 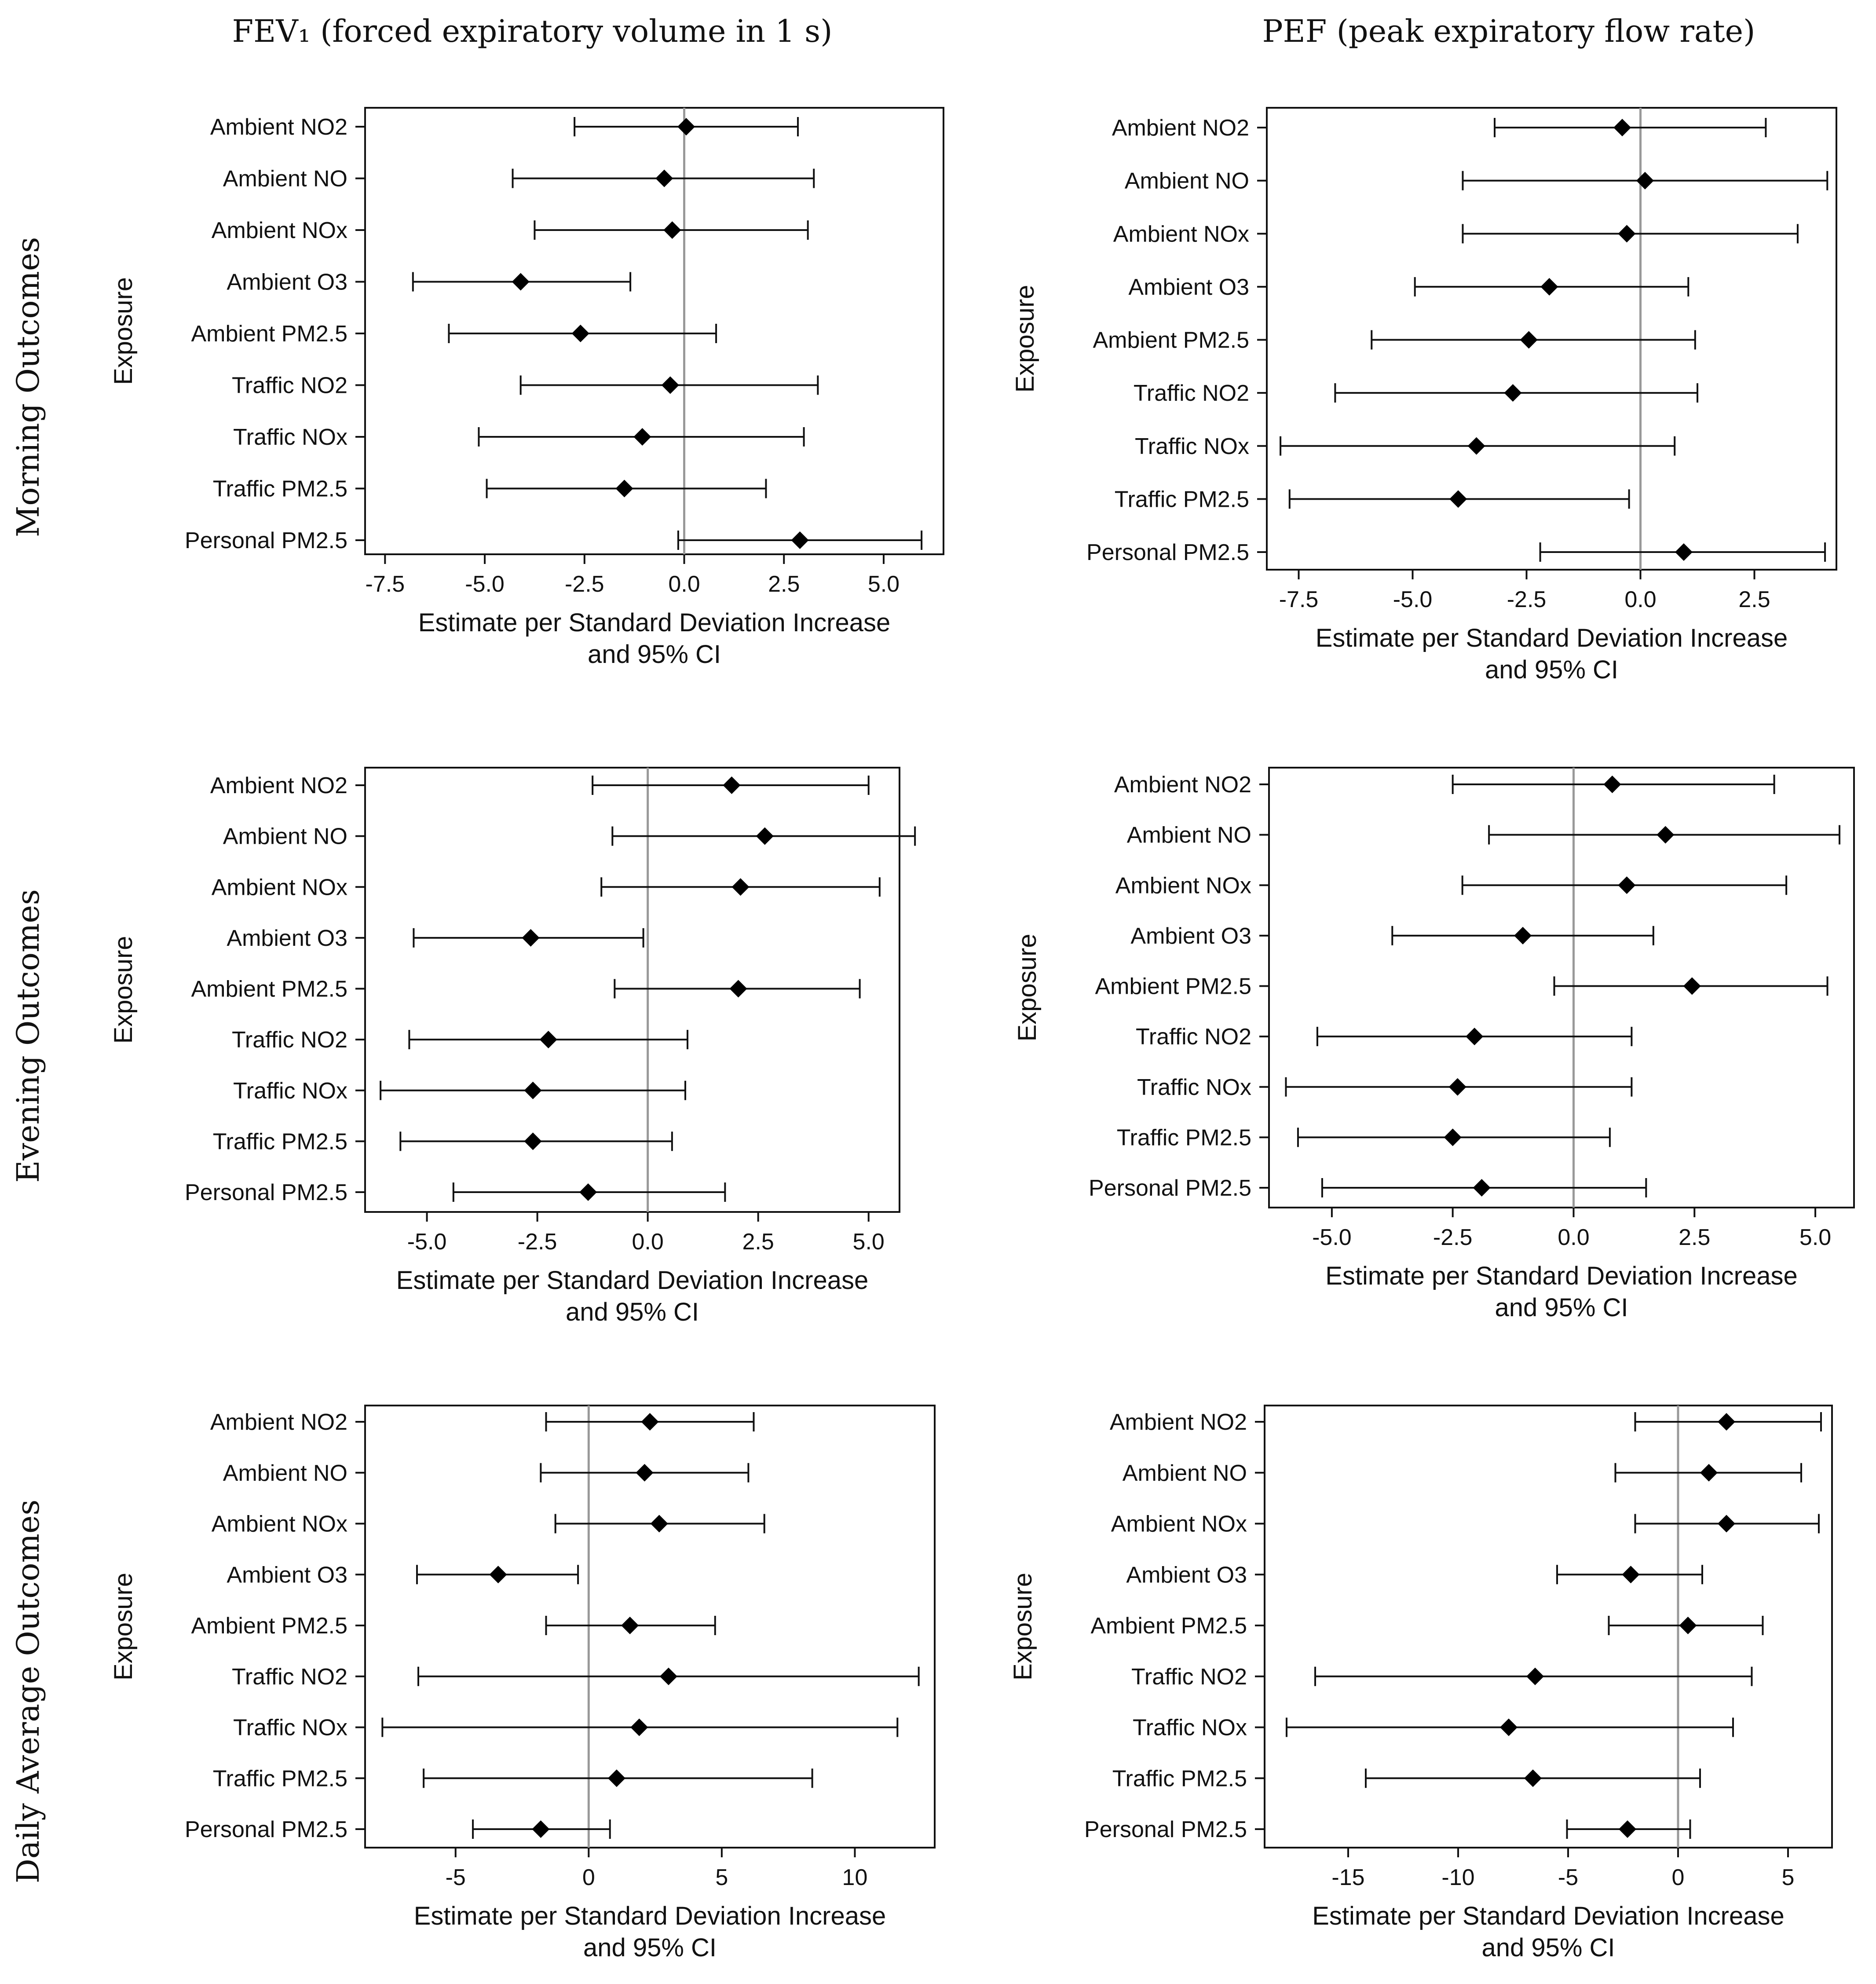 What do you see at coordinates (1457, 1877) in the screenshot?
I see `x-tick-label: -10` at bounding box center [1457, 1877].